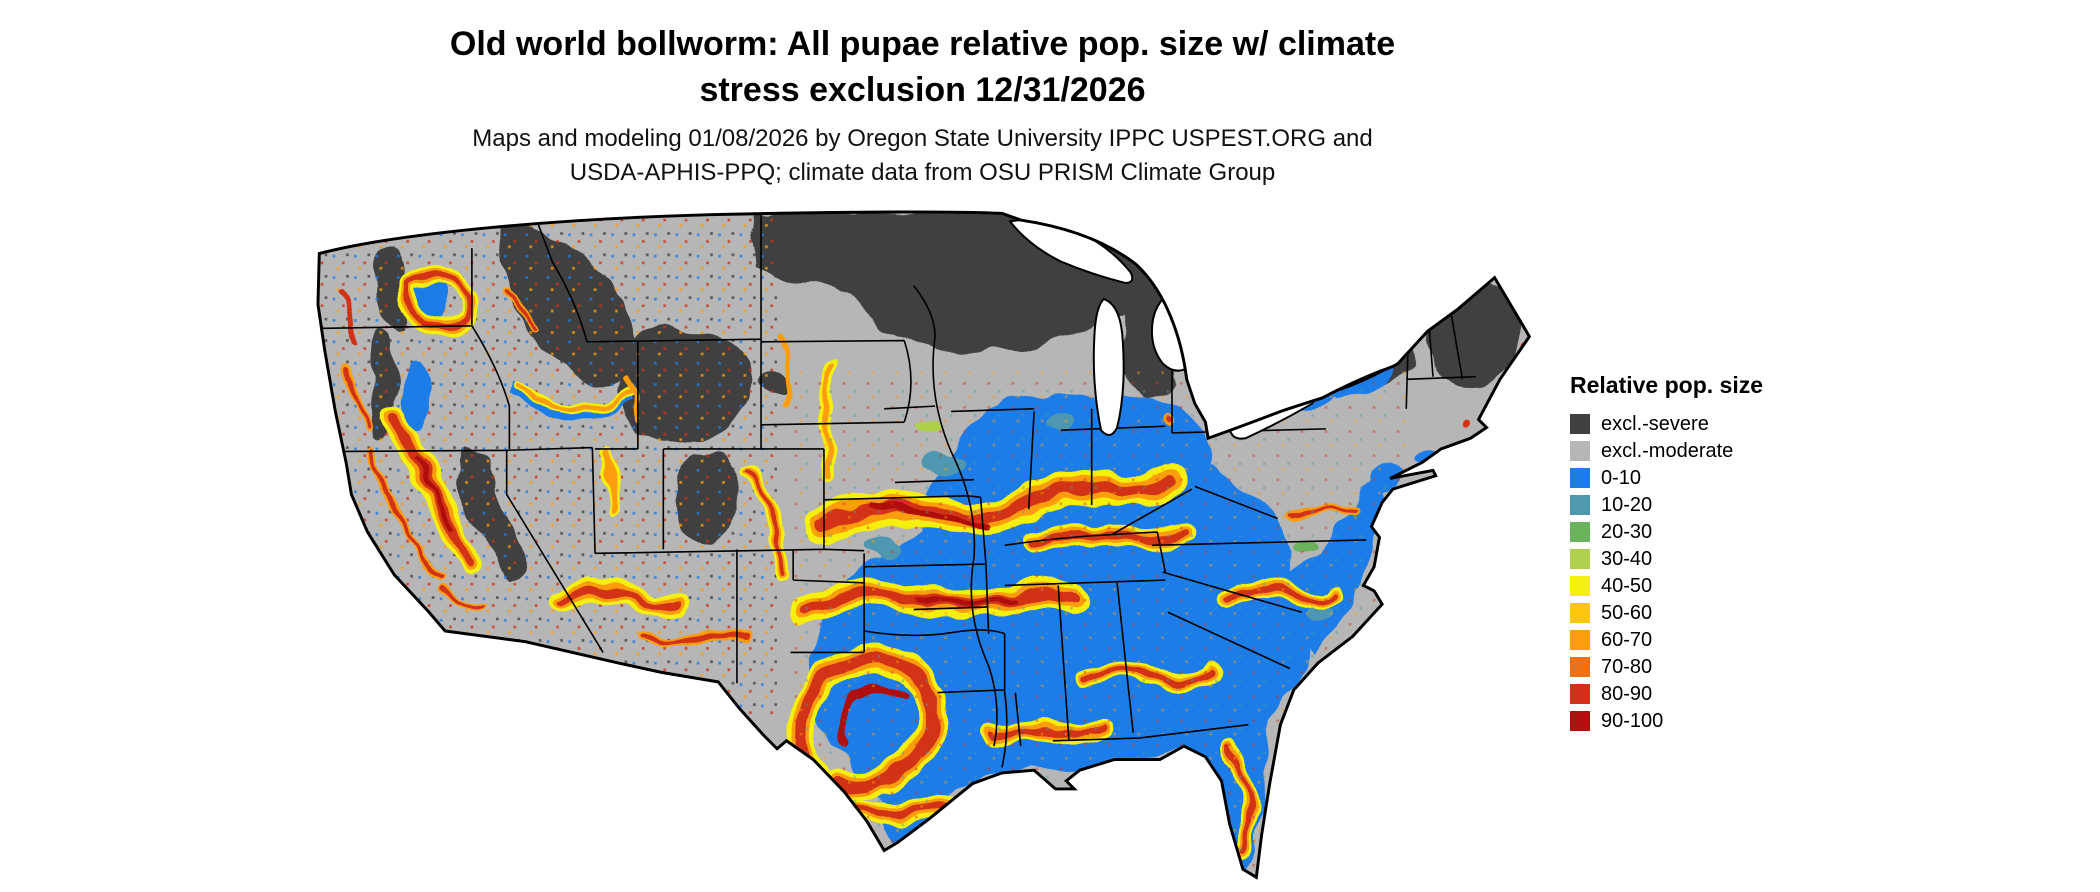 The height and width of the screenshot is (892, 2100). I want to click on legend-label: 40-50, so click(1627, 585).